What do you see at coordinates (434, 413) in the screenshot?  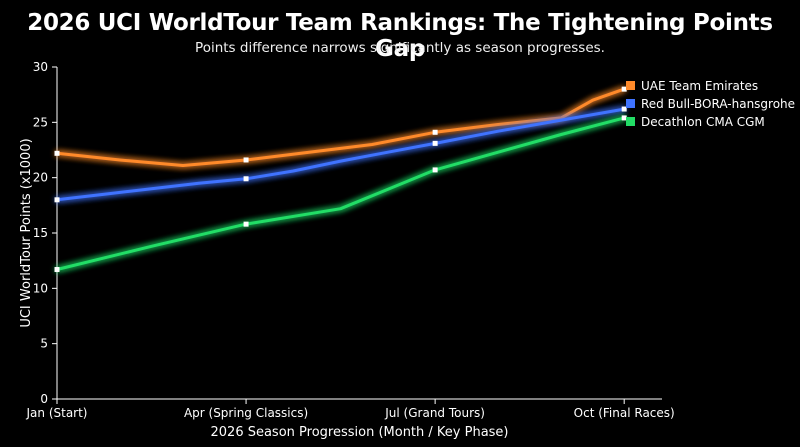 I see `x-tick-label: Jul (Grand Tours)` at bounding box center [434, 413].